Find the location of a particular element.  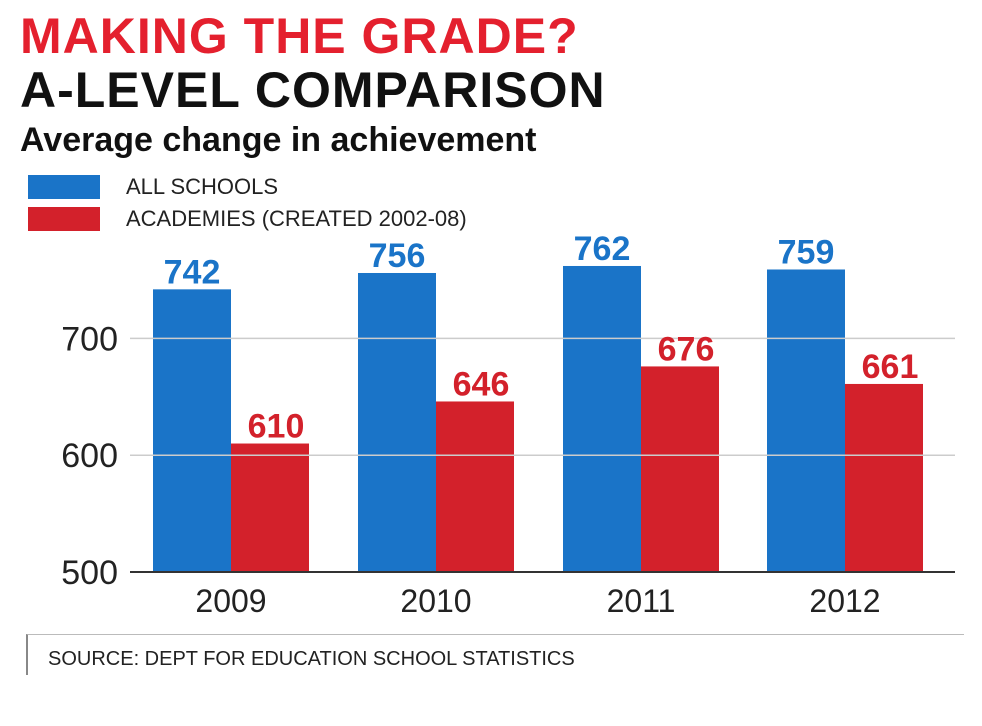

data-label-all-schools-2010: 756 is located at coordinates (397, 256).